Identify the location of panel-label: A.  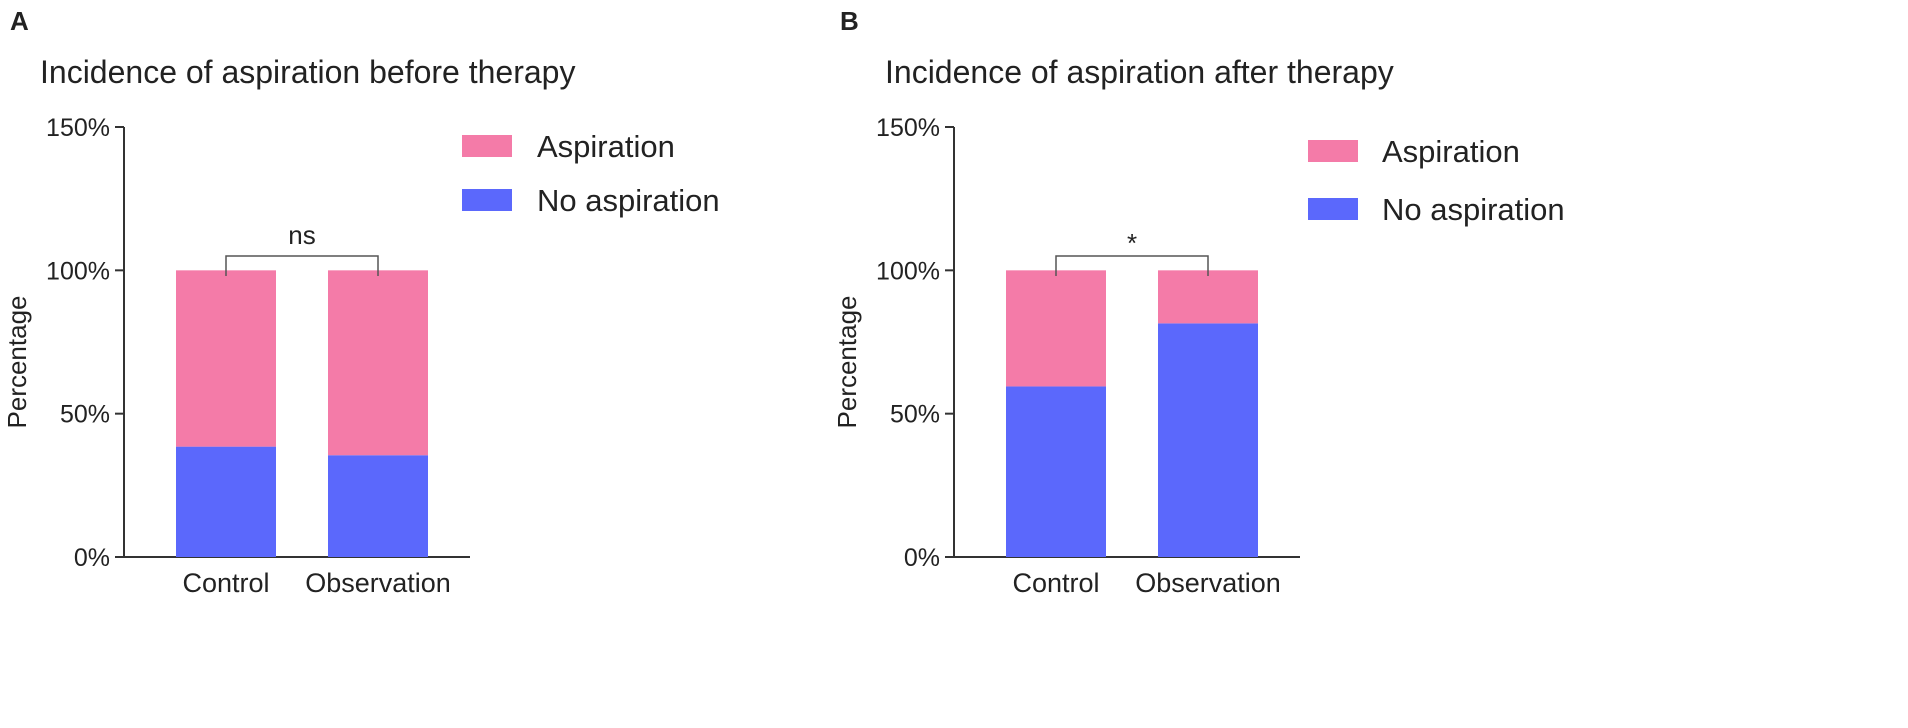
(19, 21).